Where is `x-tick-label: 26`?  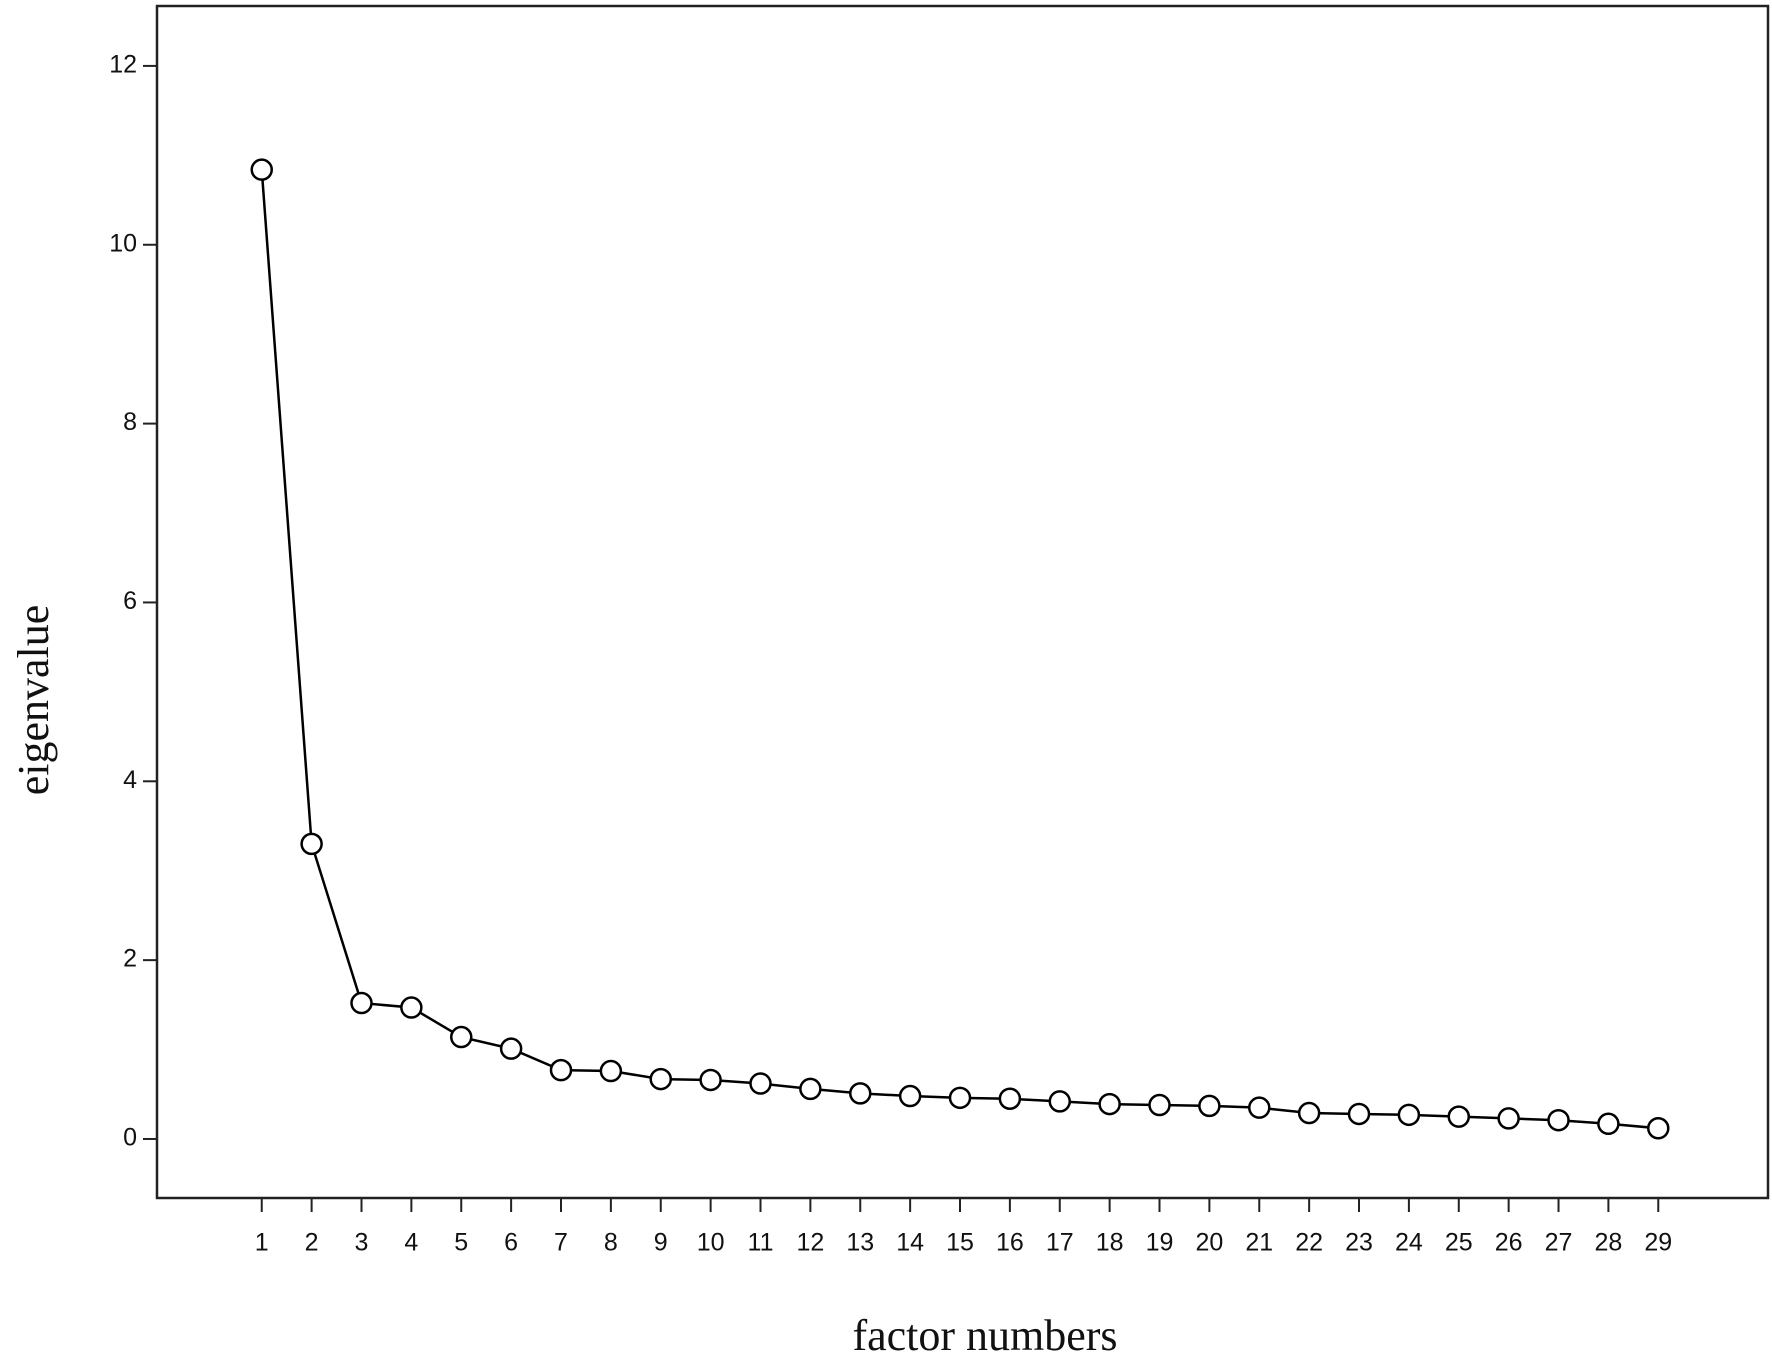
x-tick-label: 26 is located at coordinates (1509, 1243).